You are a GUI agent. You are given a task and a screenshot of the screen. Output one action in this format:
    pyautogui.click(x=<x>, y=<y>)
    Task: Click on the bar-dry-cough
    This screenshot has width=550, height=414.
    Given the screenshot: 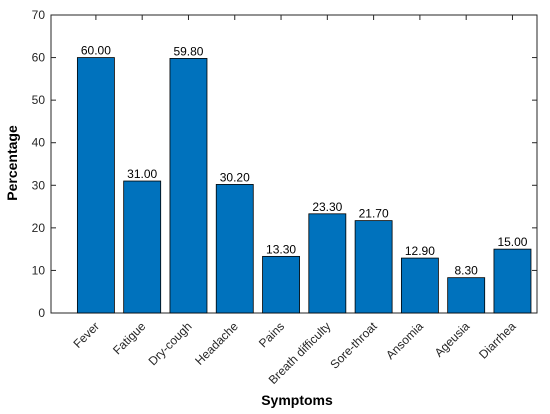 What is the action you would take?
    pyautogui.click(x=188, y=186)
    